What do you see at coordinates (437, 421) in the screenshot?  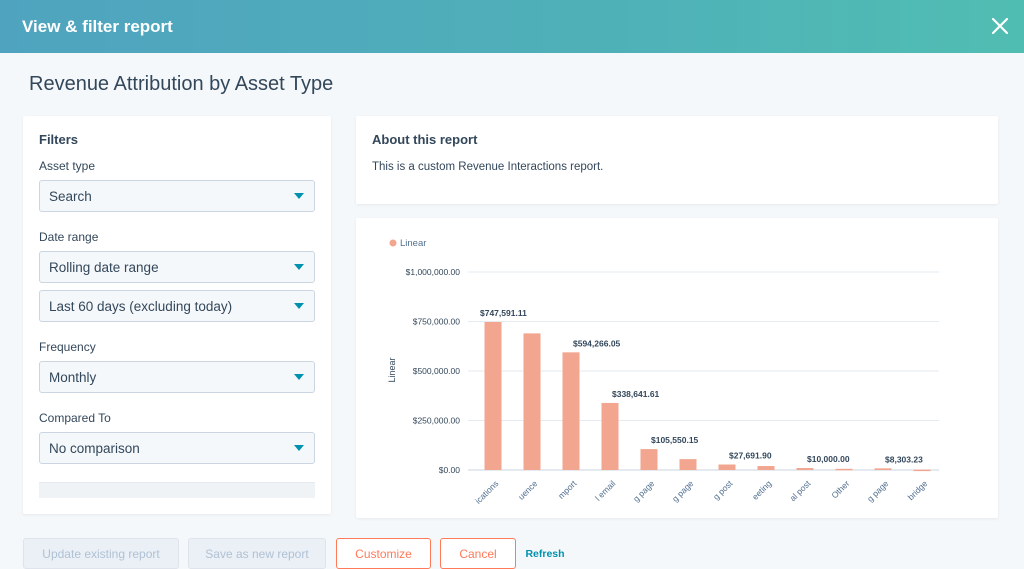 I see `y-tick-label: $250,000.00` at bounding box center [437, 421].